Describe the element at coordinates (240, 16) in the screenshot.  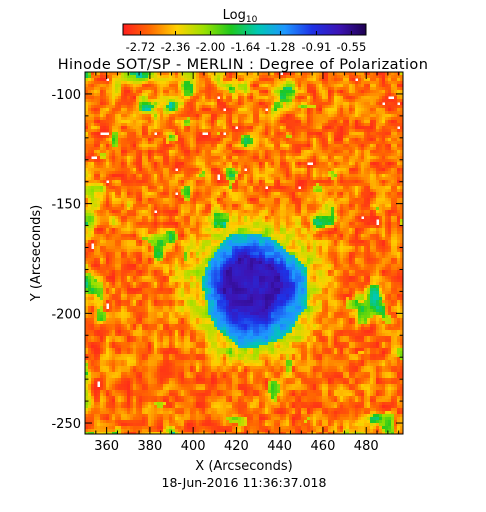
I see `colorbar-label: Log10` at that location.